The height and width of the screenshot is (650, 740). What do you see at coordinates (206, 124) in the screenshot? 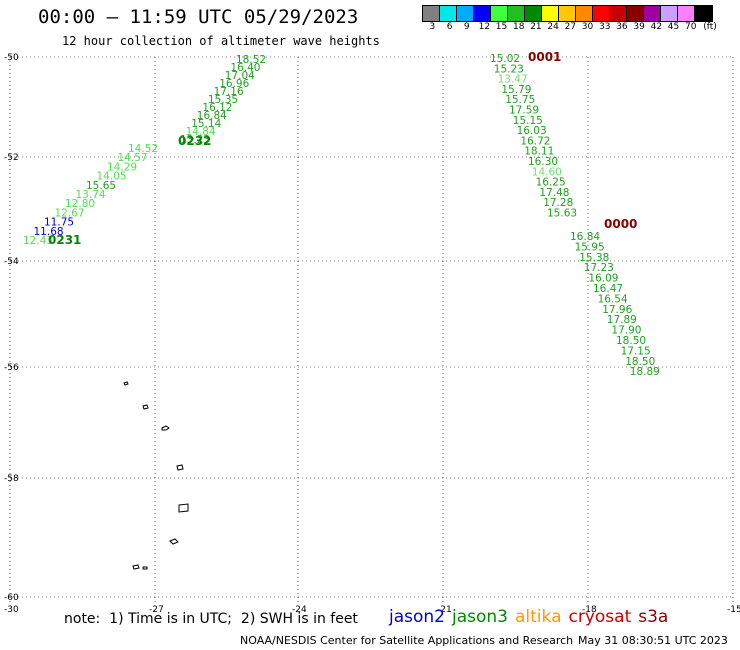
I see `wave-height-label: 15.14` at bounding box center [206, 124].